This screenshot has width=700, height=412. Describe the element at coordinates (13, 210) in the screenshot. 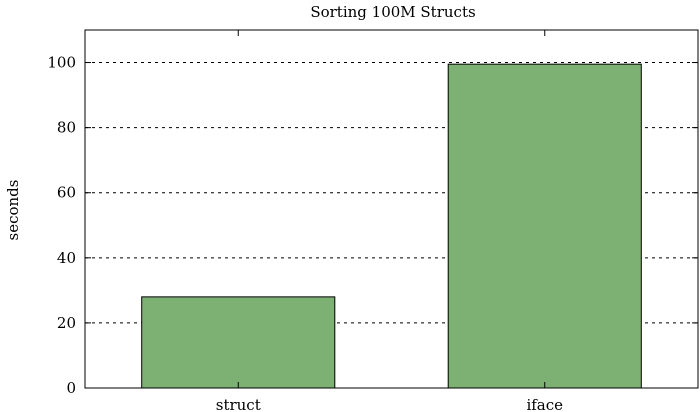

I see `y-axis-label: seconds` at that location.